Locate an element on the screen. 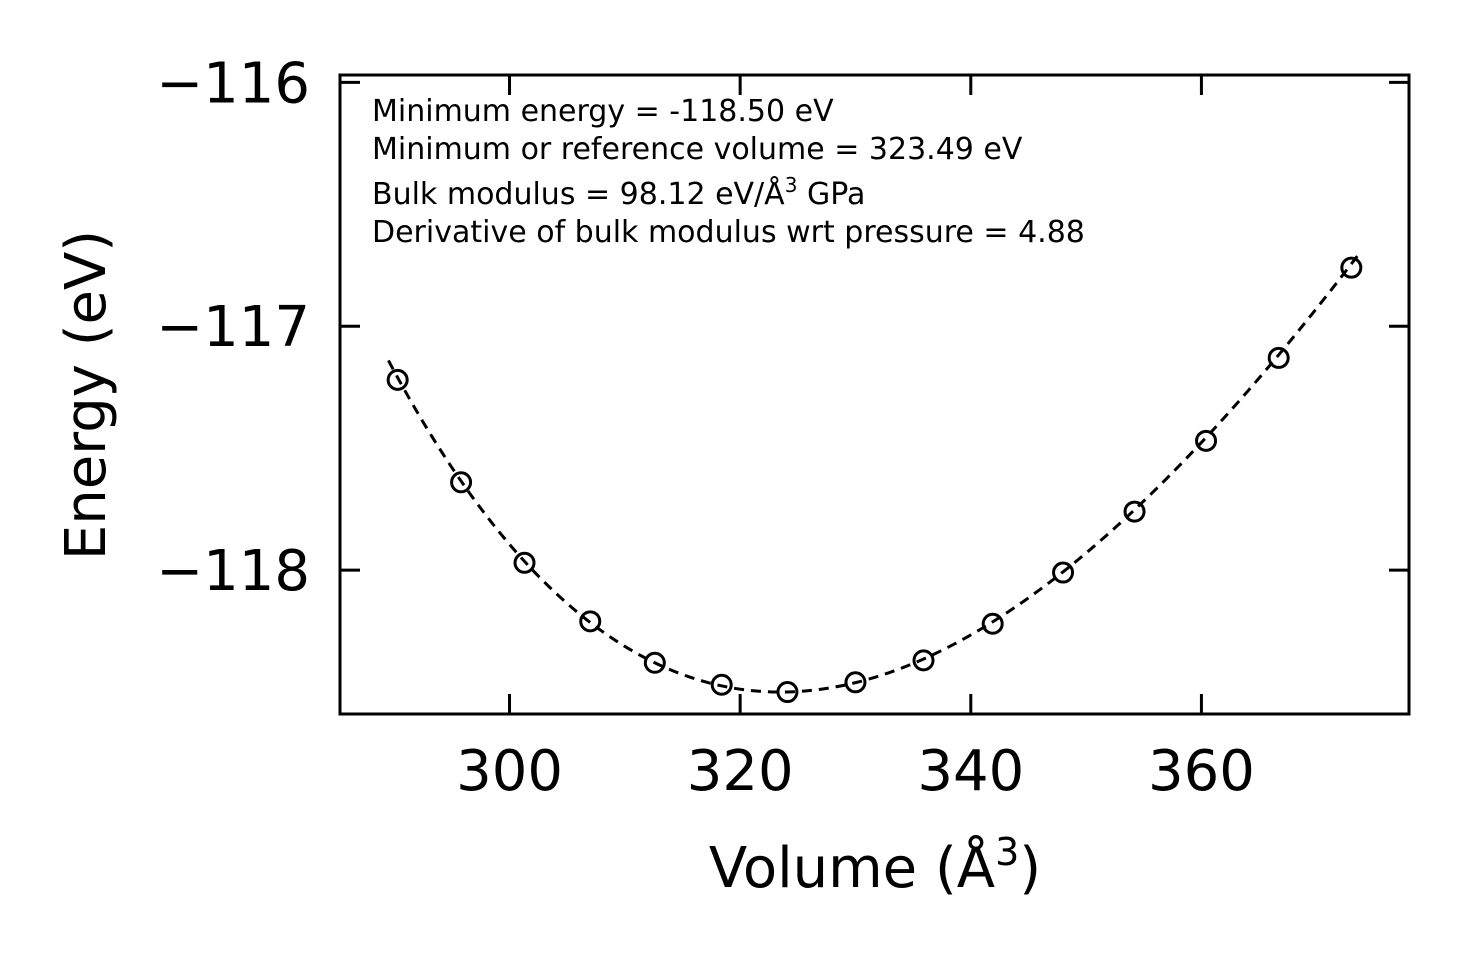 This screenshot has height=959, width=1469. x-axis-label-sup: 3 is located at coordinates (1007, 852).